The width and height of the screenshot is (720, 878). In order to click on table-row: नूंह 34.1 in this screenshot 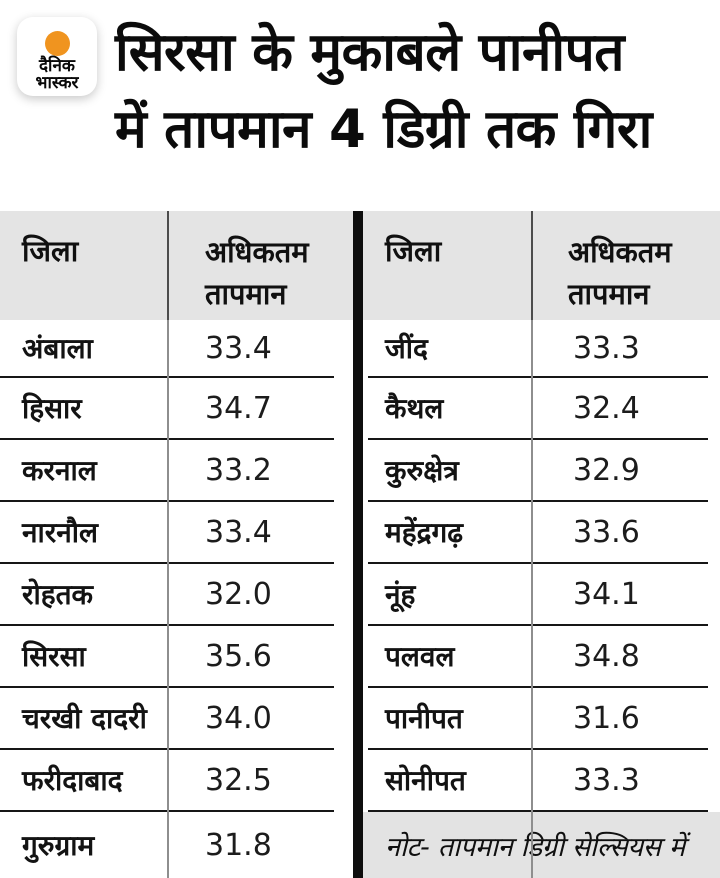, I will do `click(538, 595)`.